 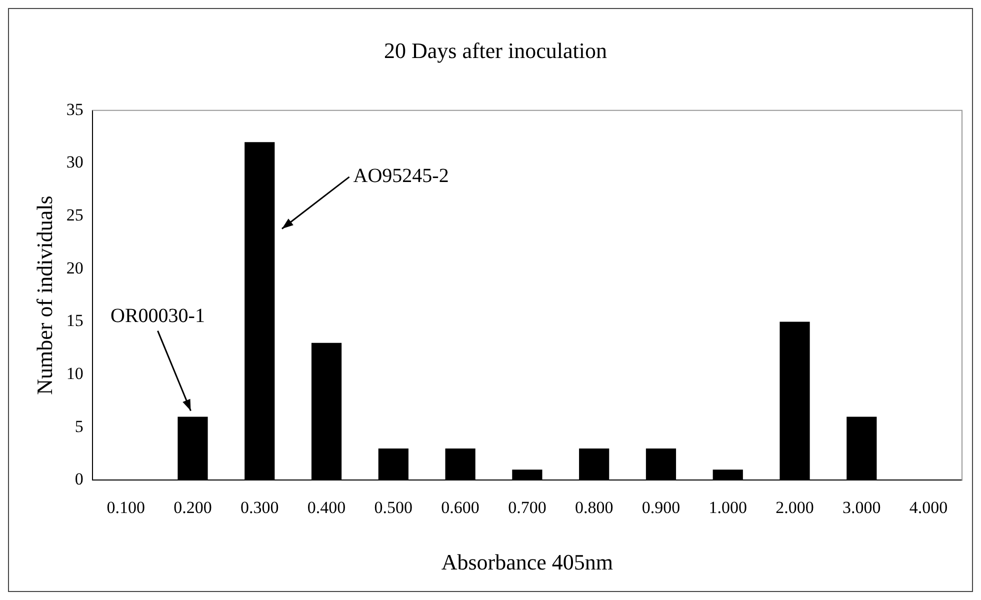 I want to click on x-tick-label: 1.000, so click(x=727, y=507).